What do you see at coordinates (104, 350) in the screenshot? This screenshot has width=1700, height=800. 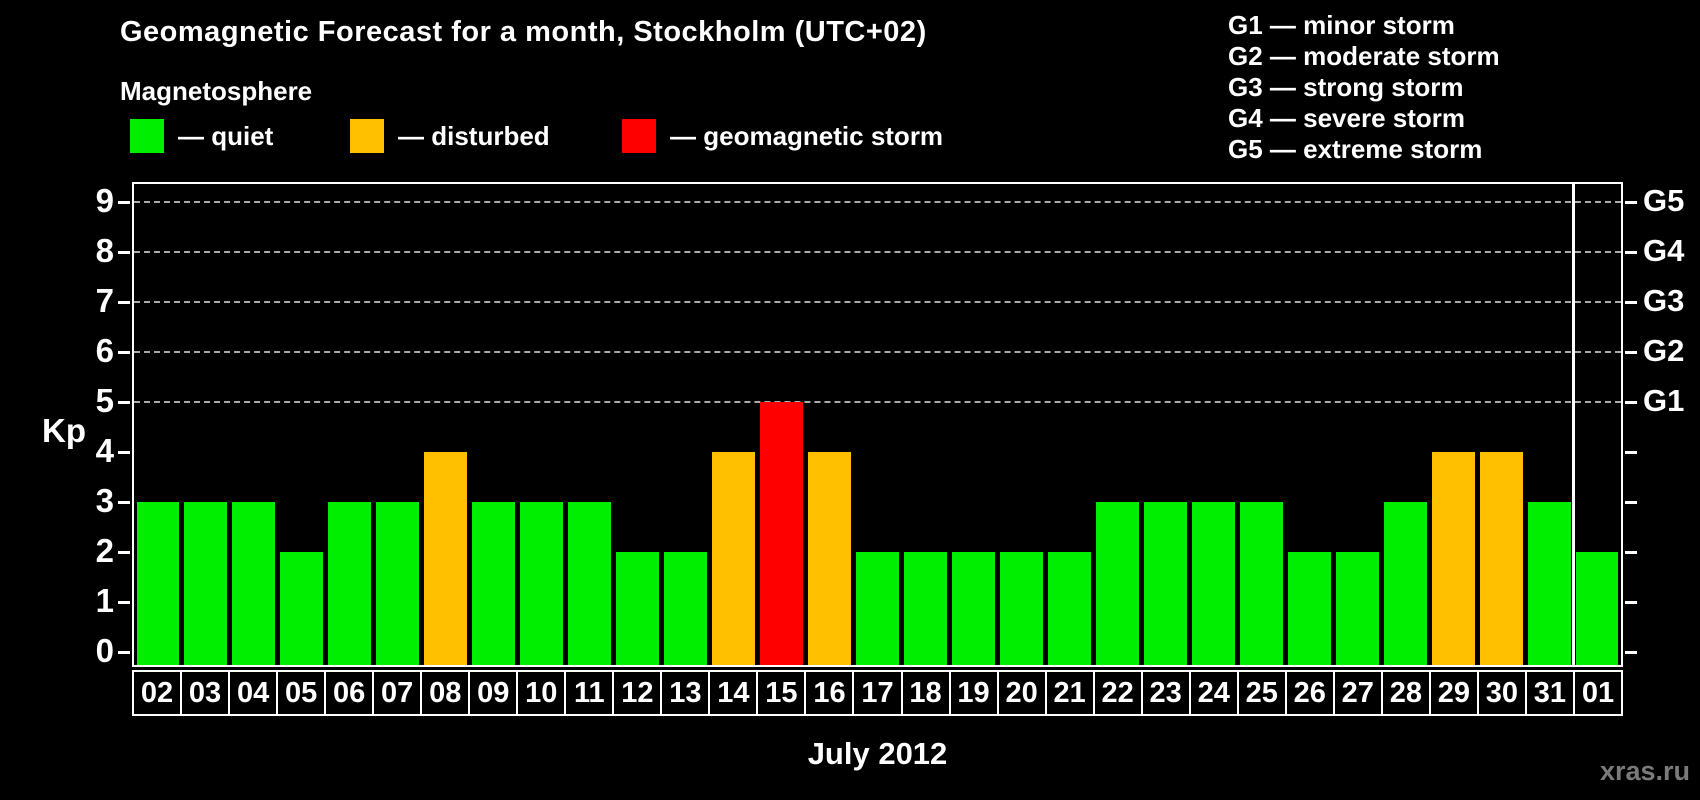 I see `y-tick-label-6: 6` at bounding box center [104, 350].